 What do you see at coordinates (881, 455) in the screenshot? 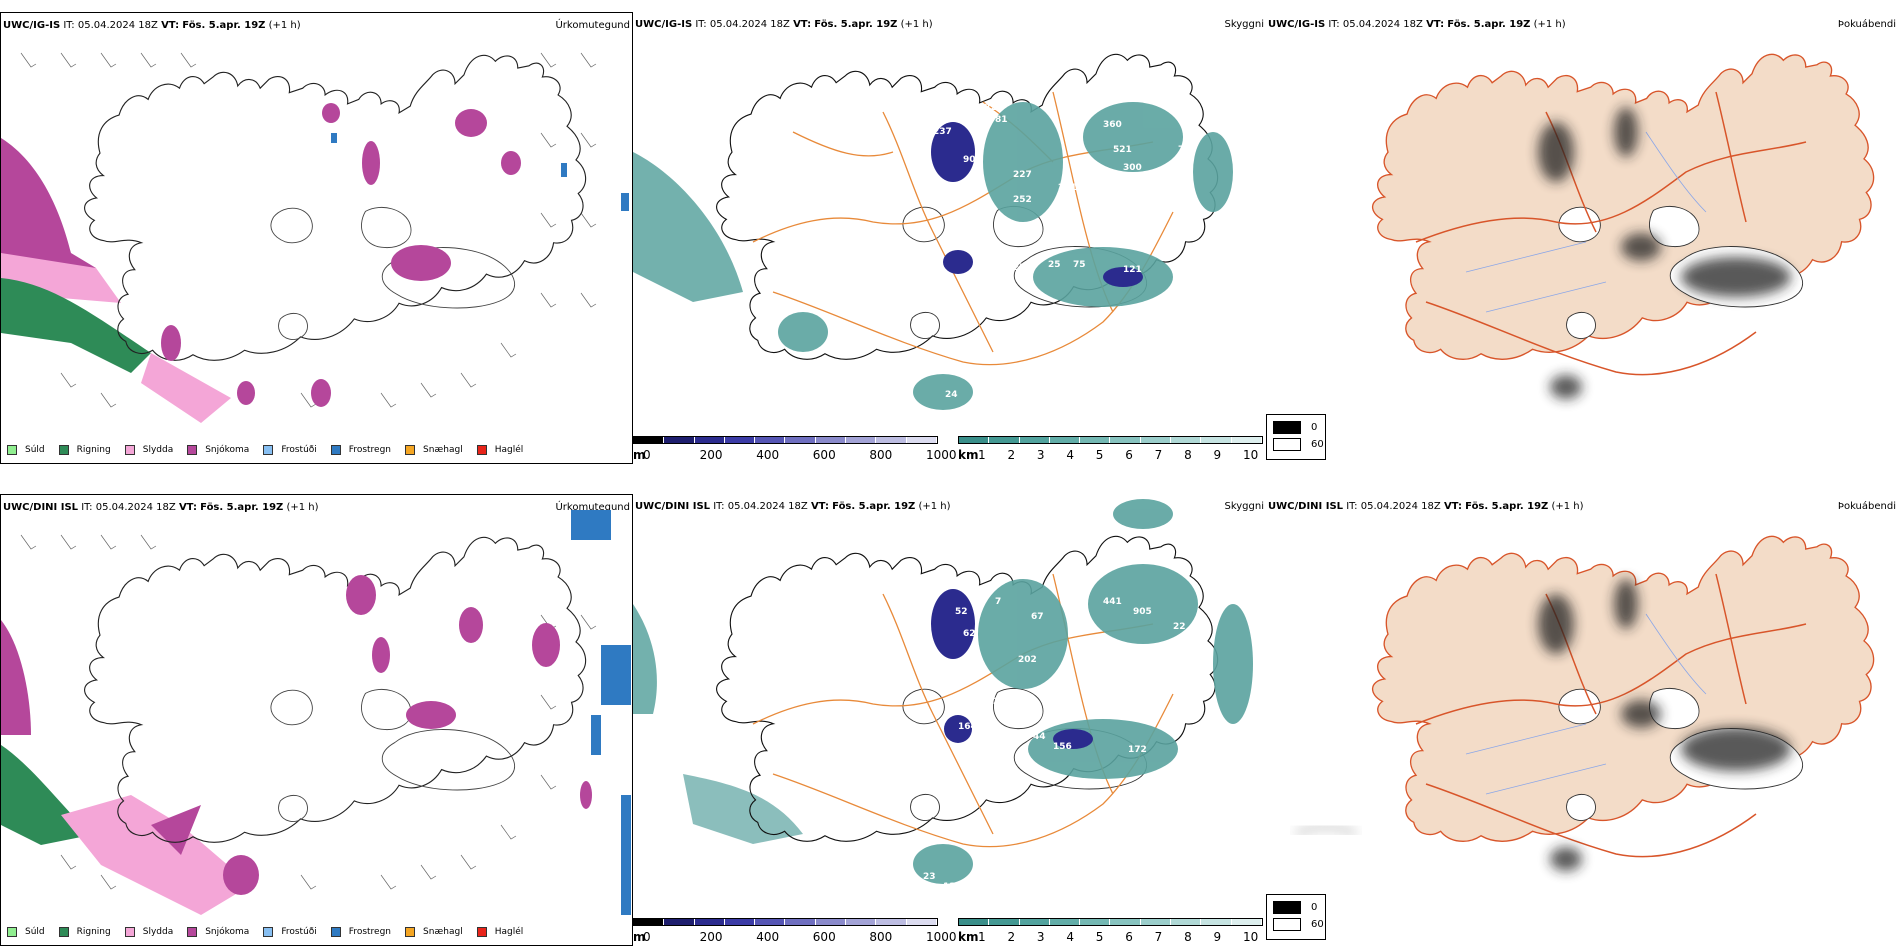
I see `colorbar-tick: 800` at bounding box center [881, 455].